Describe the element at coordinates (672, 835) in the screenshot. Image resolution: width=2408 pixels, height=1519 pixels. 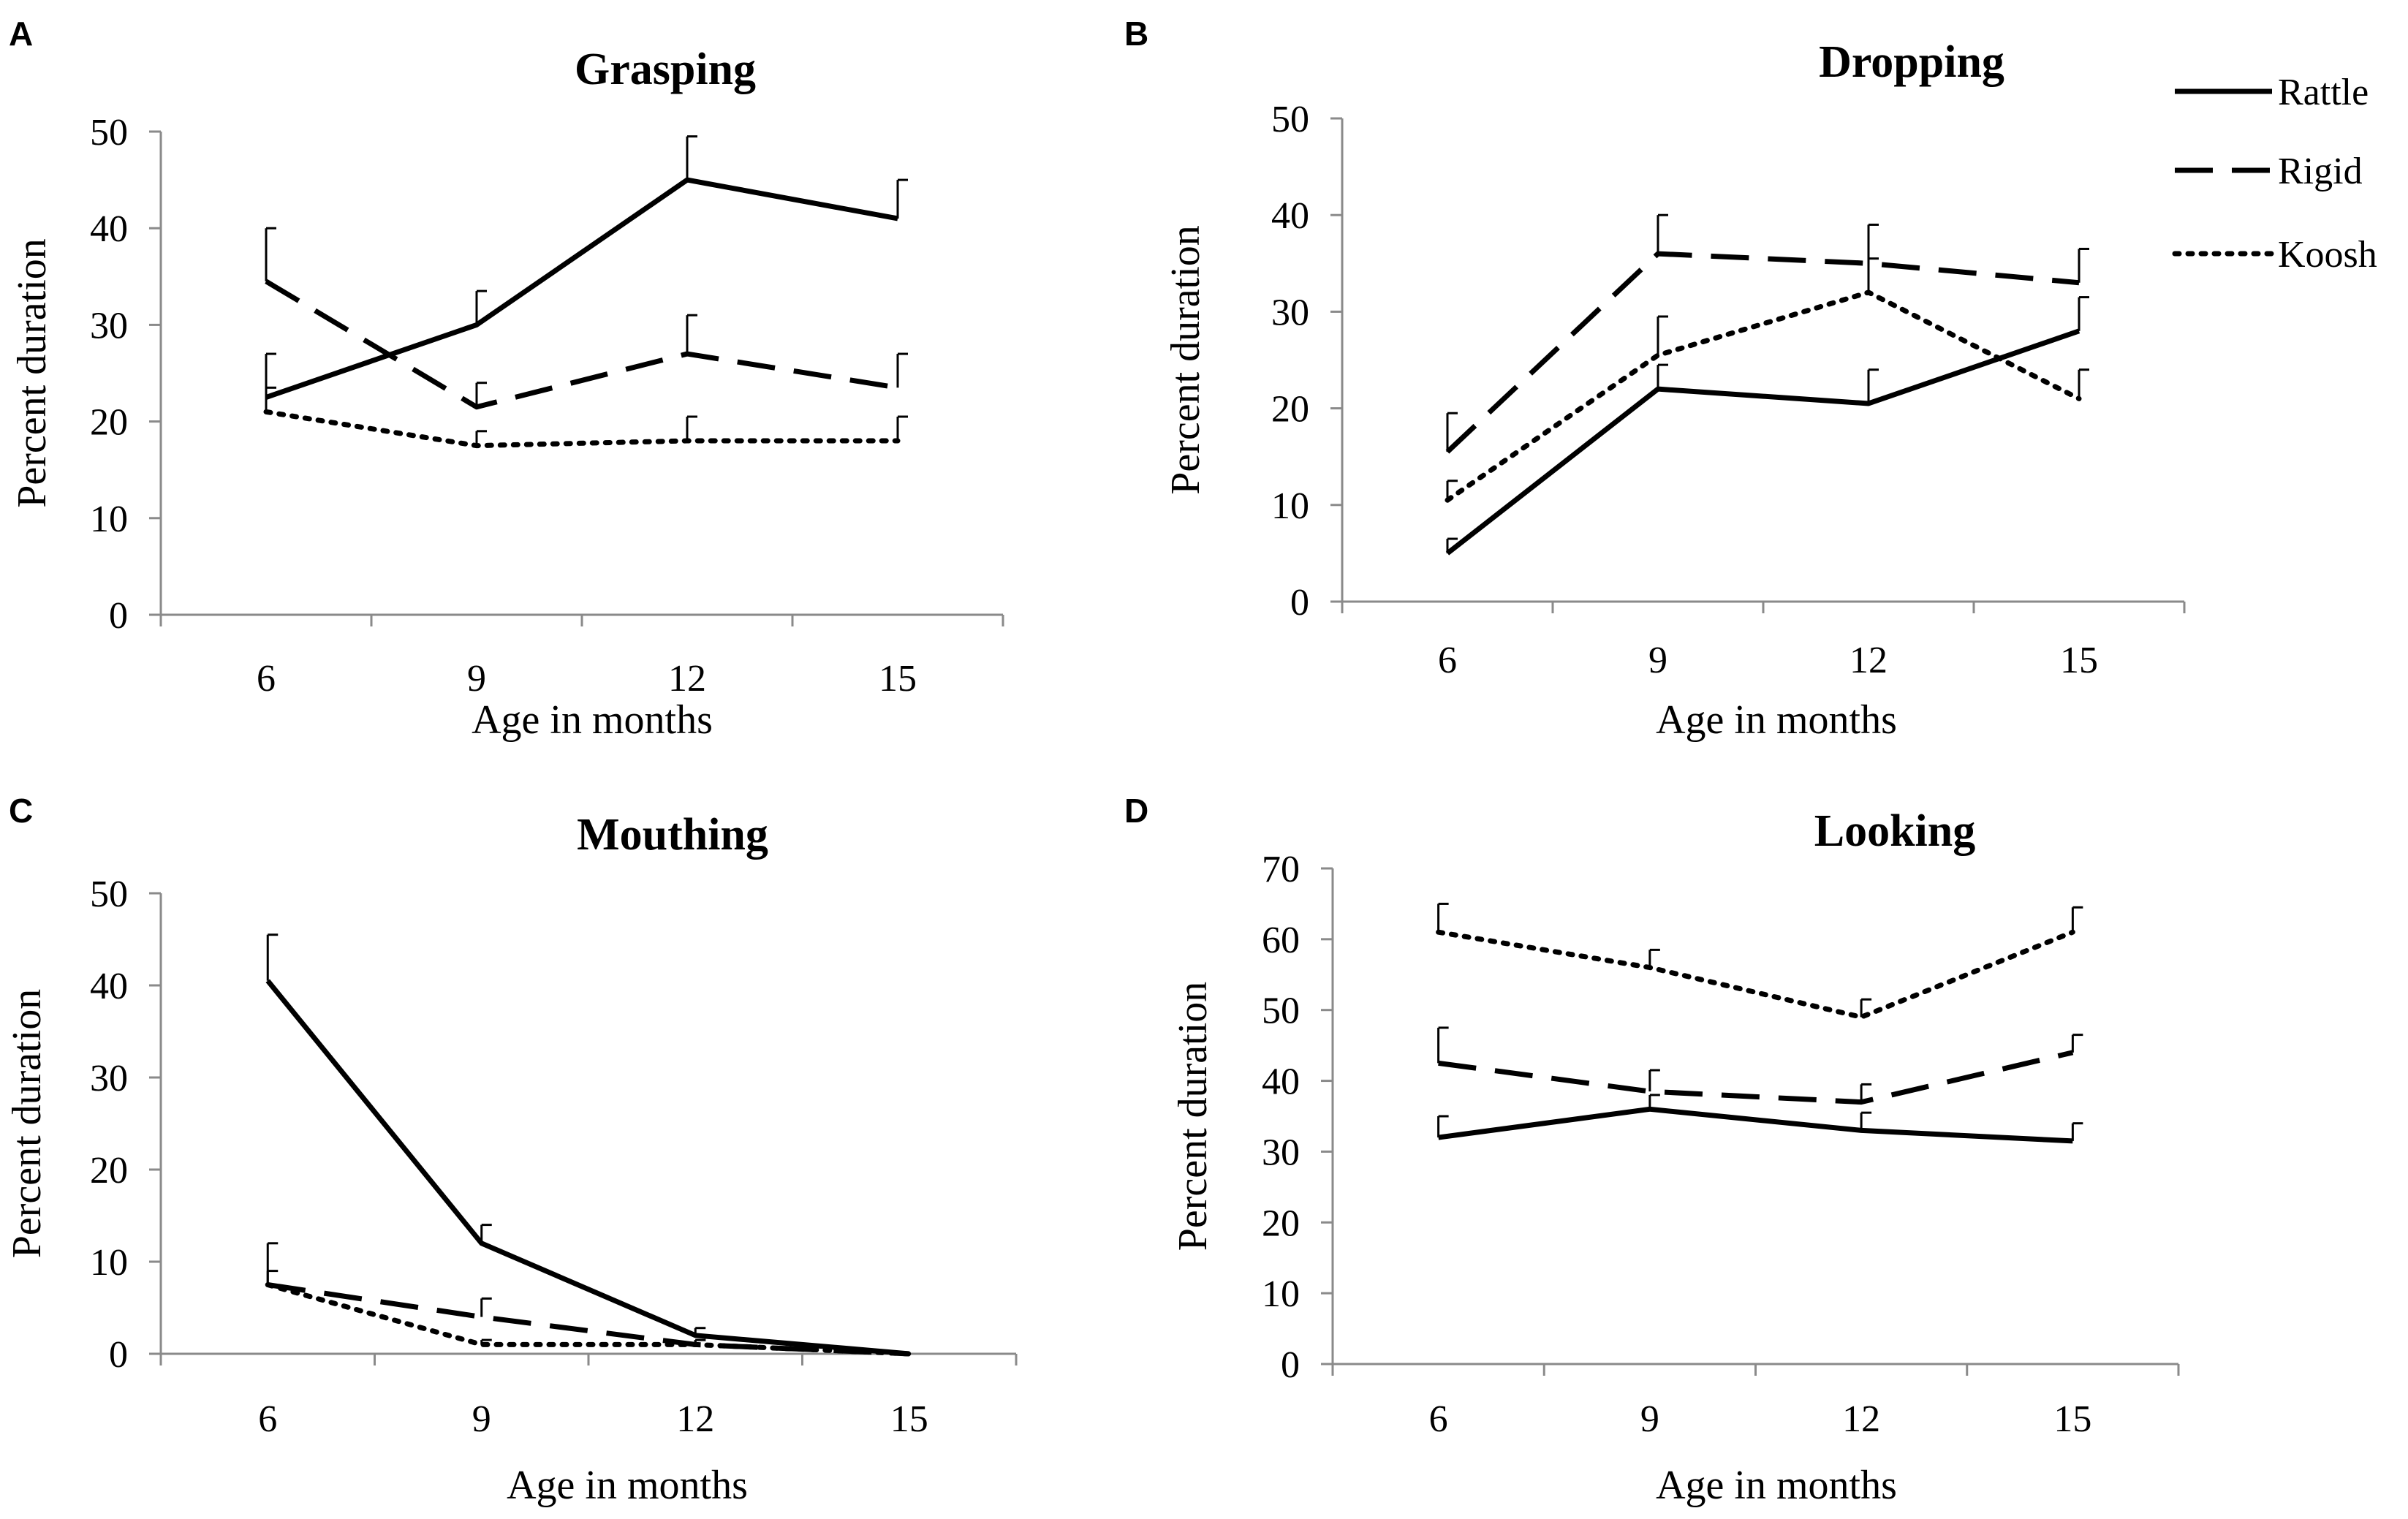
I see `chart-title: Mouthing` at that location.